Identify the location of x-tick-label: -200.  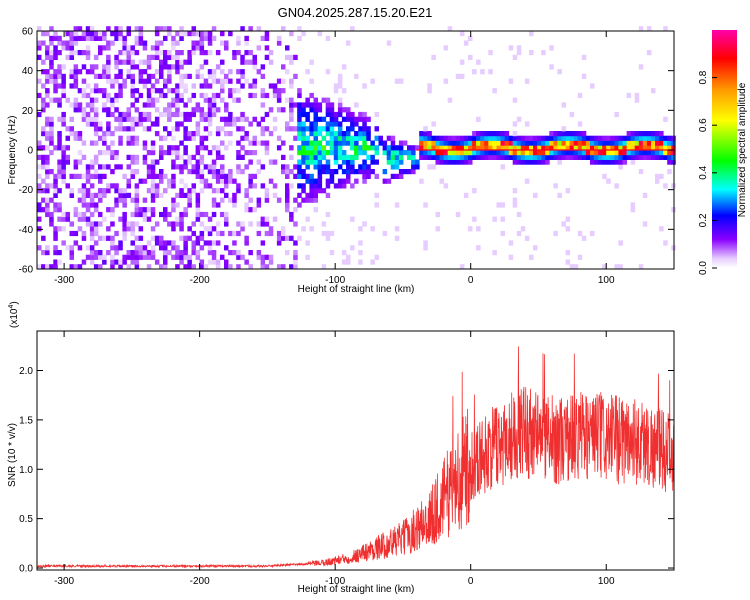
(200, 280).